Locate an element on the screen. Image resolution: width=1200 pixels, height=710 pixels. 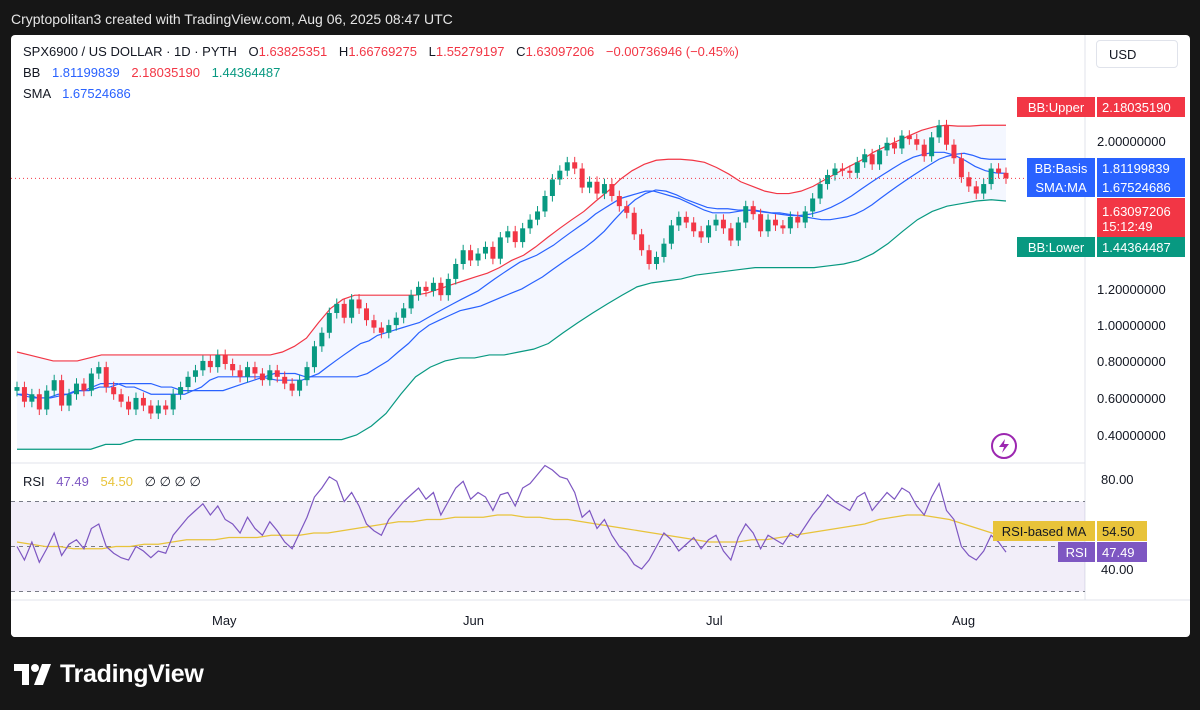
low-label: L is located at coordinates (432, 51).